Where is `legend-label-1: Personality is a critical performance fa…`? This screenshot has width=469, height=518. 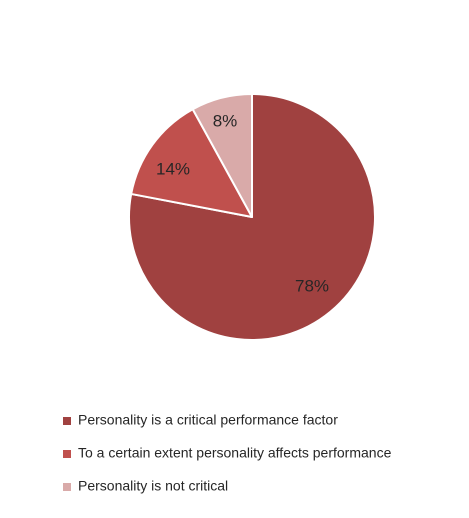
legend-label-1: Personality is a critical performance fa… is located at coordinates (208, 420).